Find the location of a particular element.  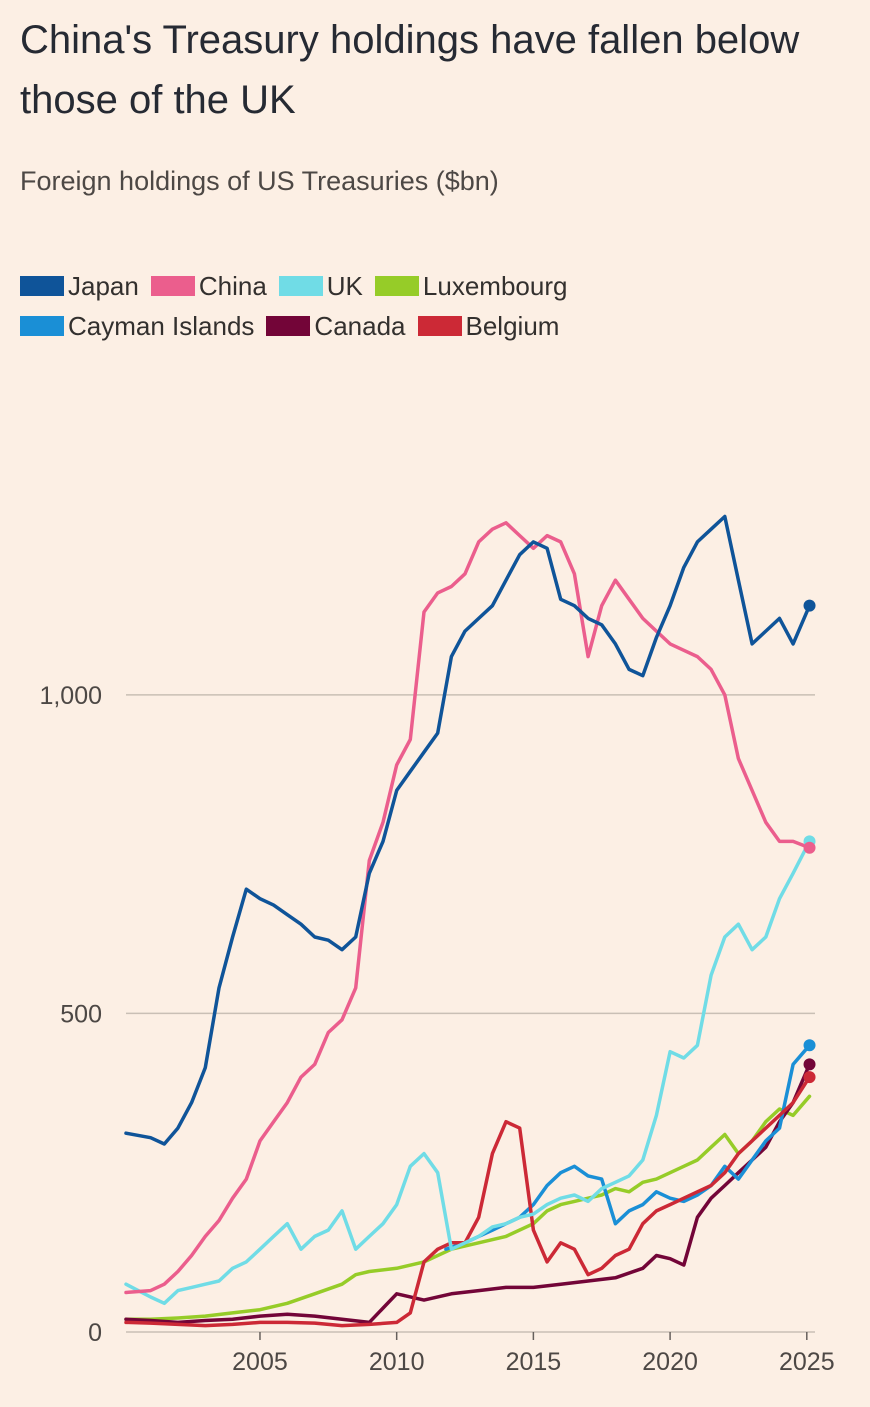

y-axis-ticks: 0 500 1,000 is located at coordinates (70, 1014).